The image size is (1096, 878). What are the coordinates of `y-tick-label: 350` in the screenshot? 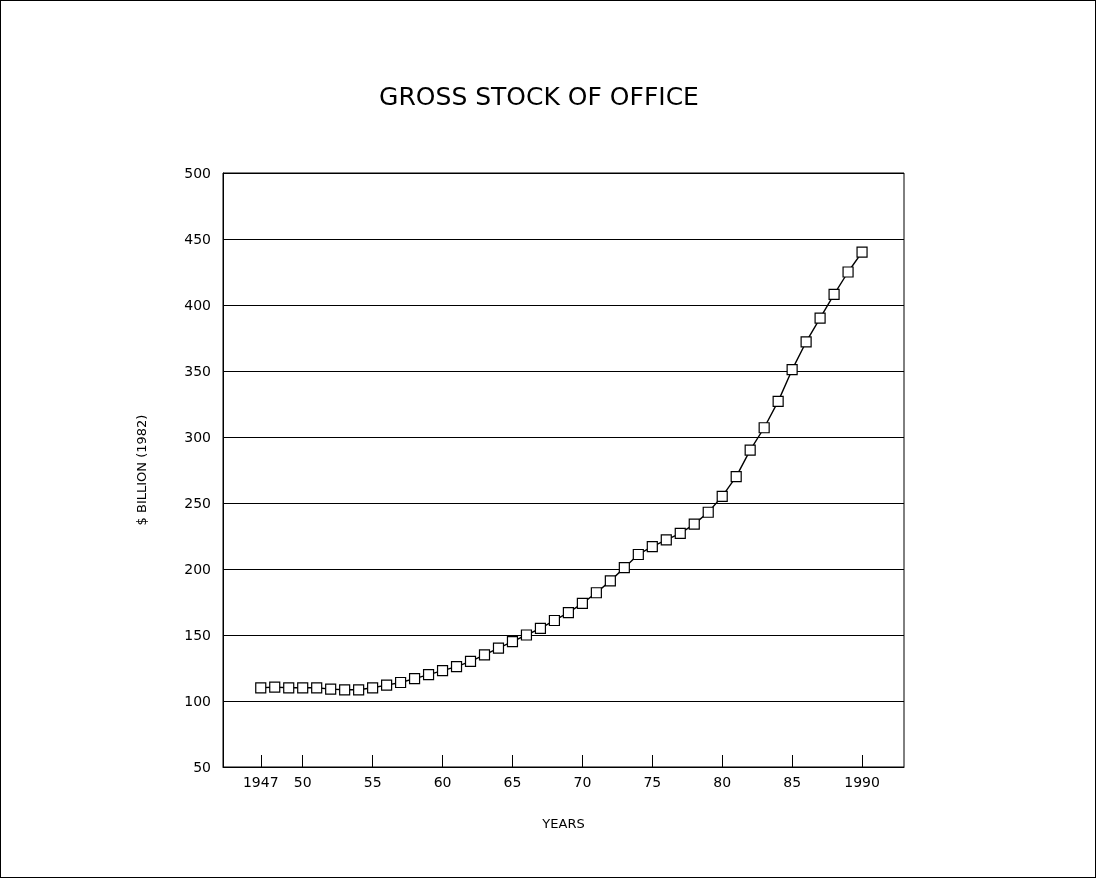 It's located at (197, 371).